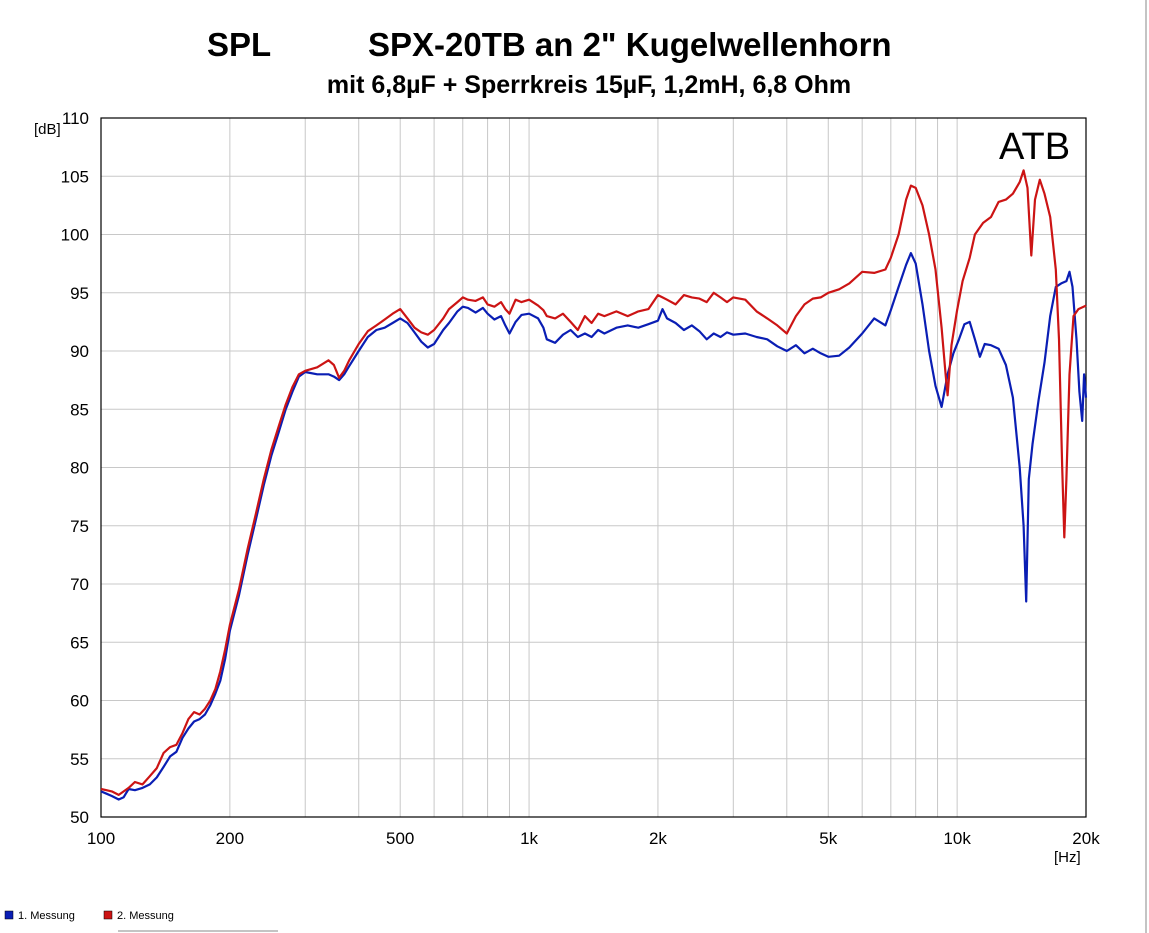  I want to click on legend-label: 1. Messung, so click(46, 916).